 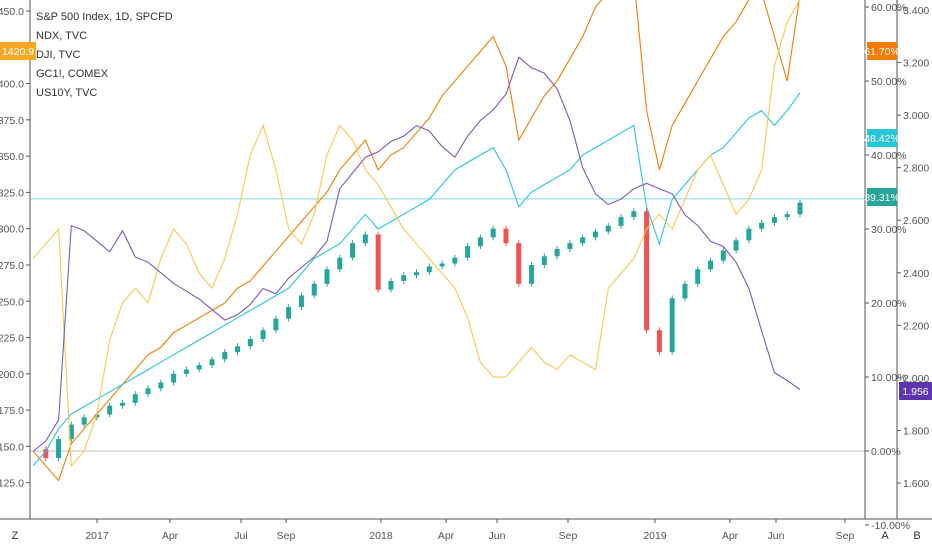 What do you see at coordinates (97, 536) in the screenshot?
I see `x-axis-tick-label: 2017` at bounding box center [97, 536].